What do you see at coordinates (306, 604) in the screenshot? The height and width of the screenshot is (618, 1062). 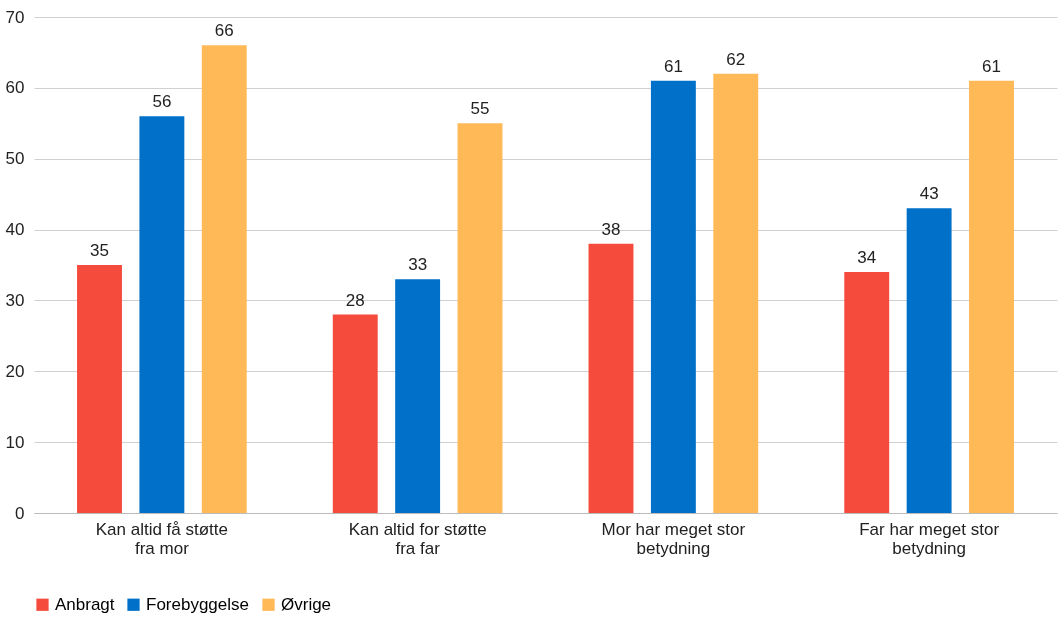 I see `legend-label: Øvrige` at bounding box center [306, 604].